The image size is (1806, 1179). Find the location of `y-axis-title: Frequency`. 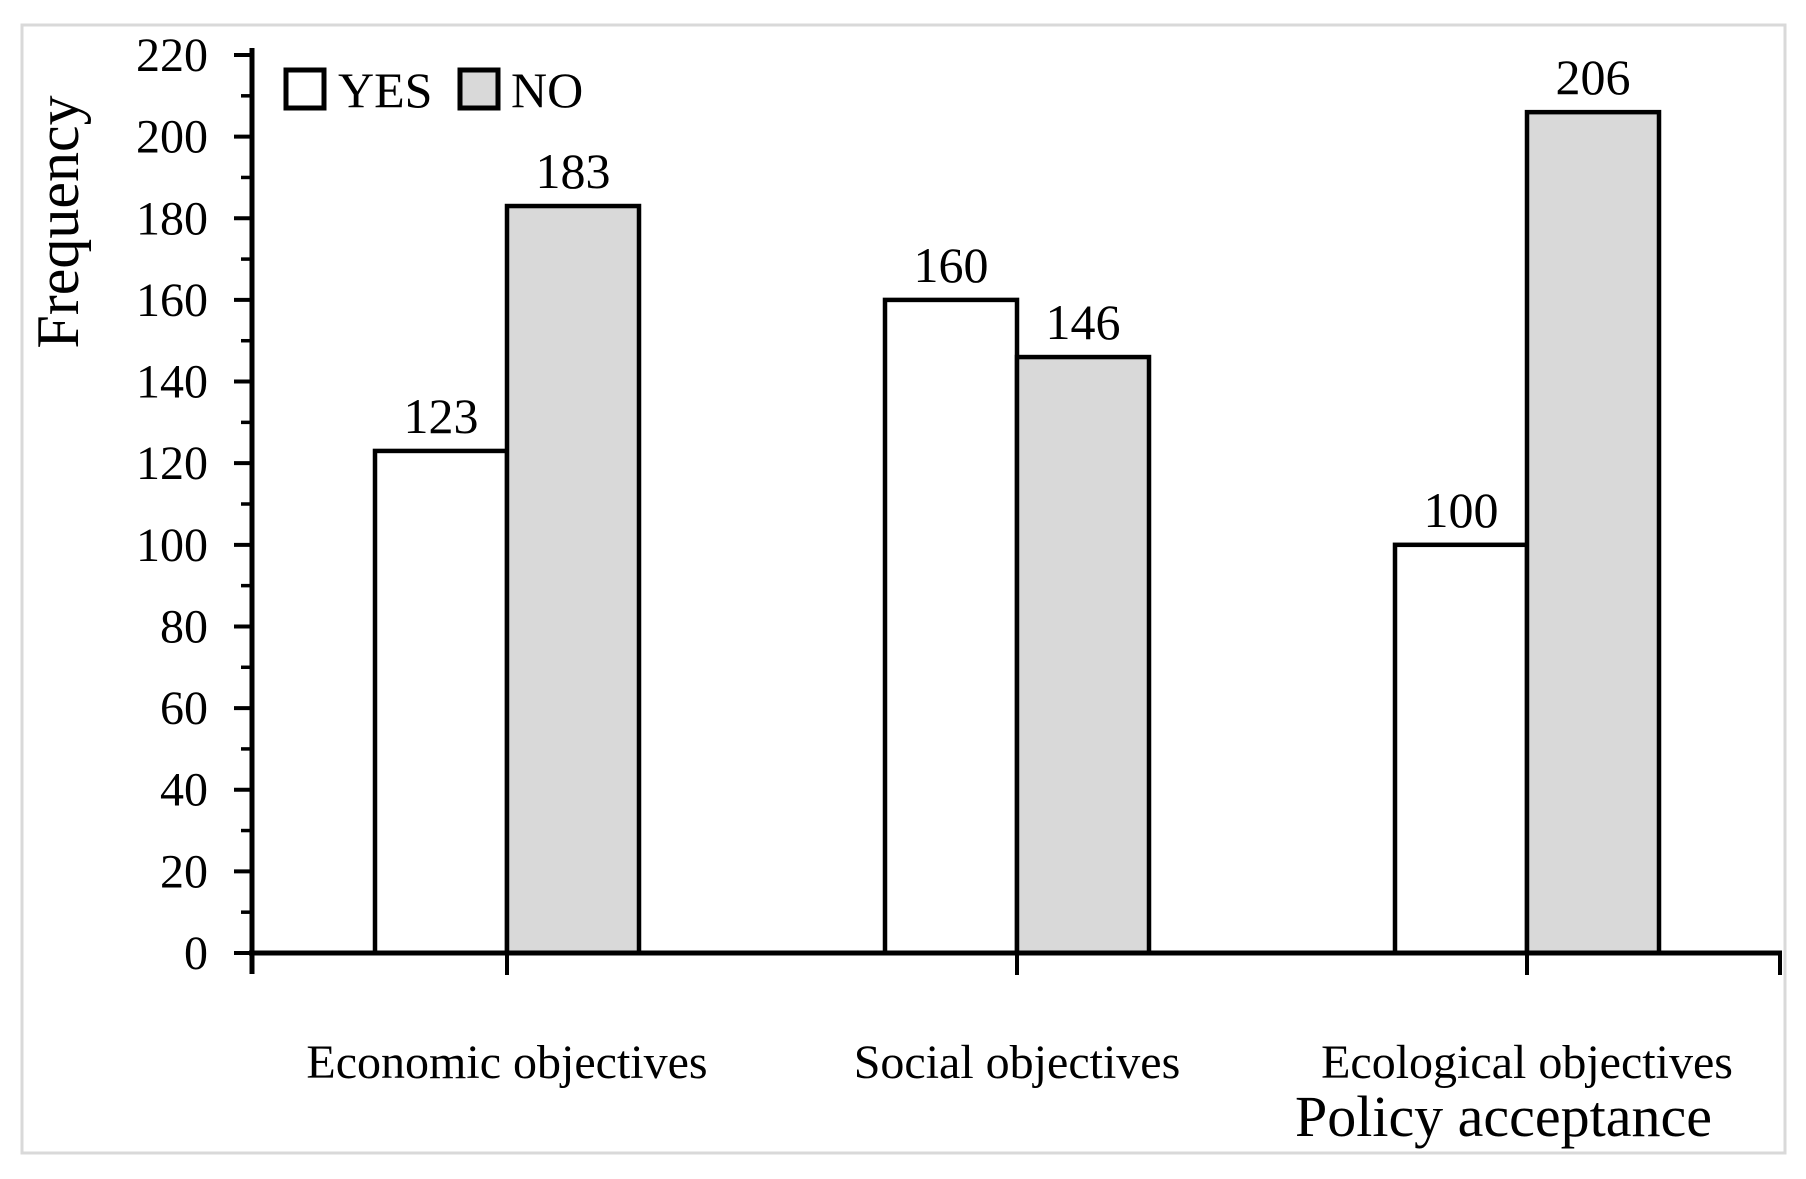

y-axis-title: Frequency is located at coordinates (58, 221).